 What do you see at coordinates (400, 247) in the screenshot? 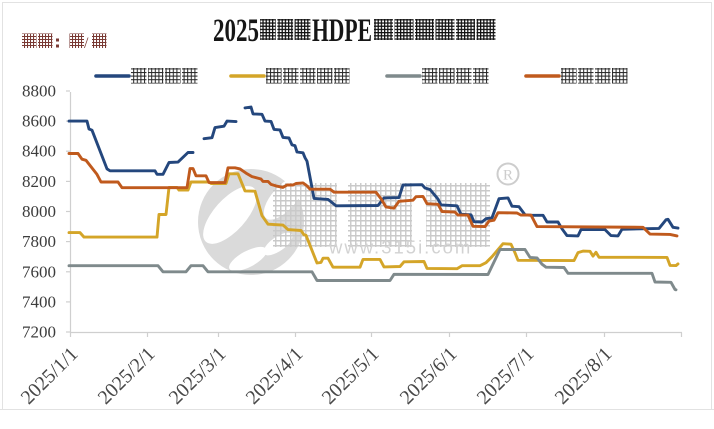
I see `svg-text: www.315i.com` at bounding box center [400, 247].